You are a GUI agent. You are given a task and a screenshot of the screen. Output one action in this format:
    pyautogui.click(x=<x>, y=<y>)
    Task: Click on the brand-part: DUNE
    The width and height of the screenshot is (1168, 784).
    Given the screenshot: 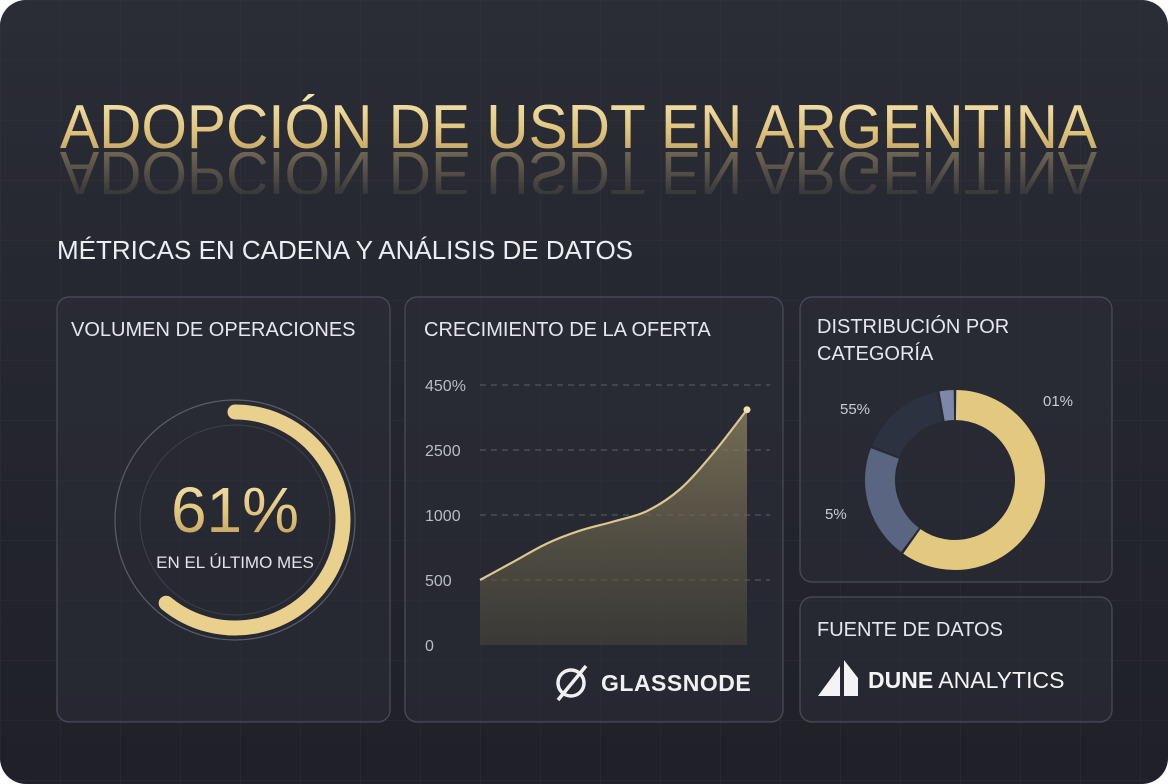 What is the action you would take?
    pyautogui.click(x=900, y=680)
    